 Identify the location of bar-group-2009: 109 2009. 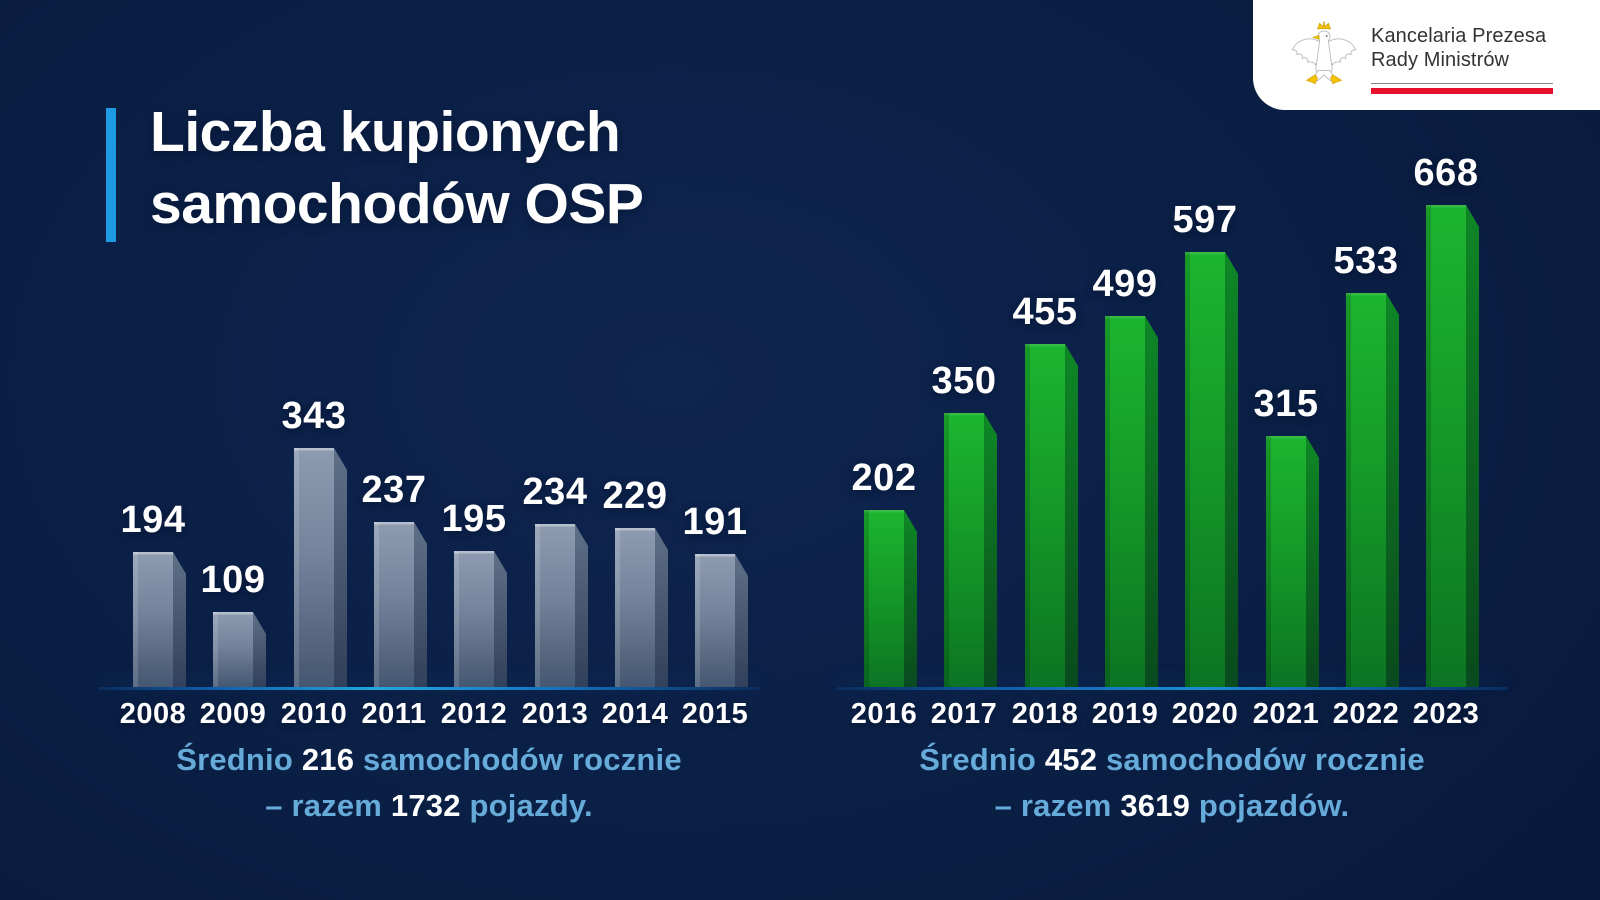
(233, 644).